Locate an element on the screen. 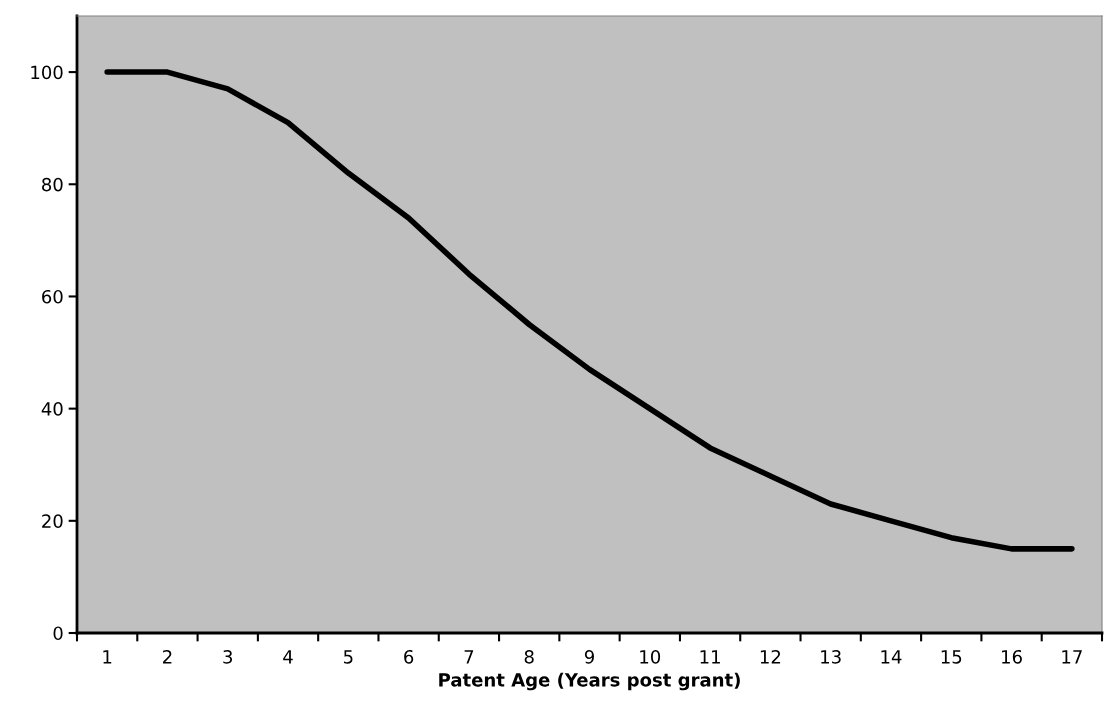 The height and width of the screenshot is (722, 1106). x-tick-label: 6 is located at coordinates (409, 656).